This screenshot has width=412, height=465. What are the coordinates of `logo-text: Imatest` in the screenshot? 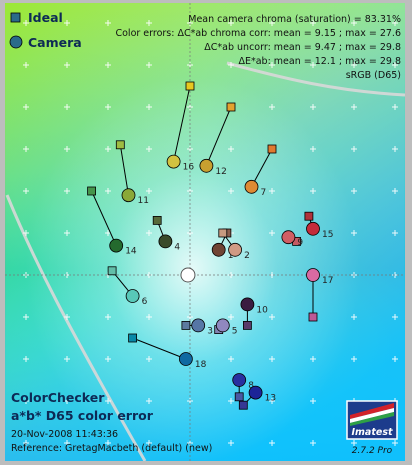 It's located at (371, 432).